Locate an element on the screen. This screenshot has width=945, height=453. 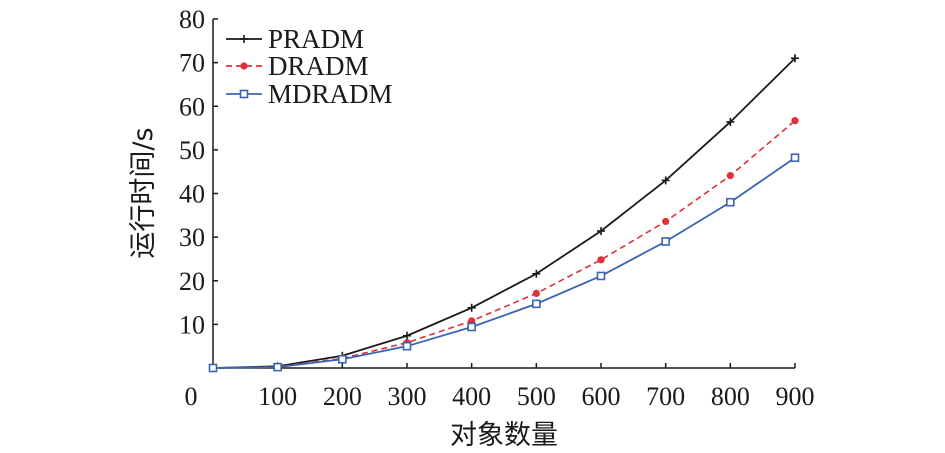
legend-entry-pradm: PRADM is located at coordinates (295, 39).